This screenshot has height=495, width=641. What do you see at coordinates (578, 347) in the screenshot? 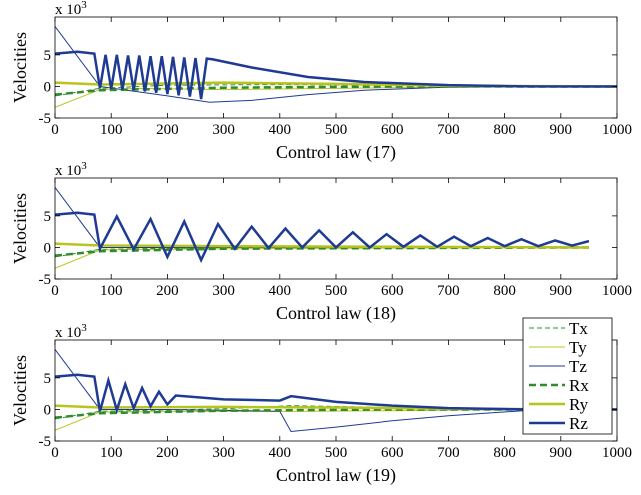
I see `legend-label: Ty` at bounding box center [578, 347].